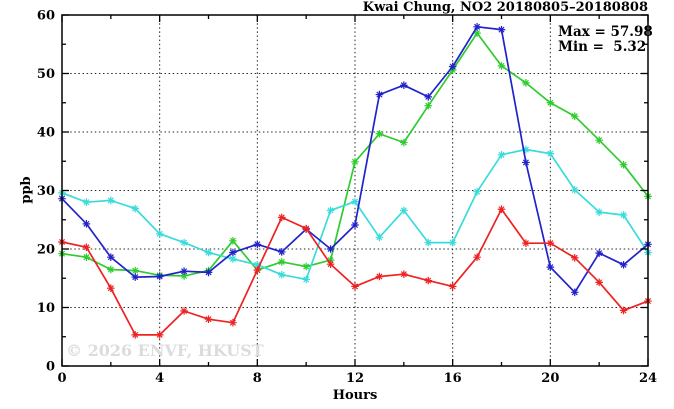 This screenshot has width=674, height=409. What do you see at coordinates (165, 350) in the screenshot?
I see `watermark: © 2026 ENVF, HKUST` at bounding box center [165, 350].